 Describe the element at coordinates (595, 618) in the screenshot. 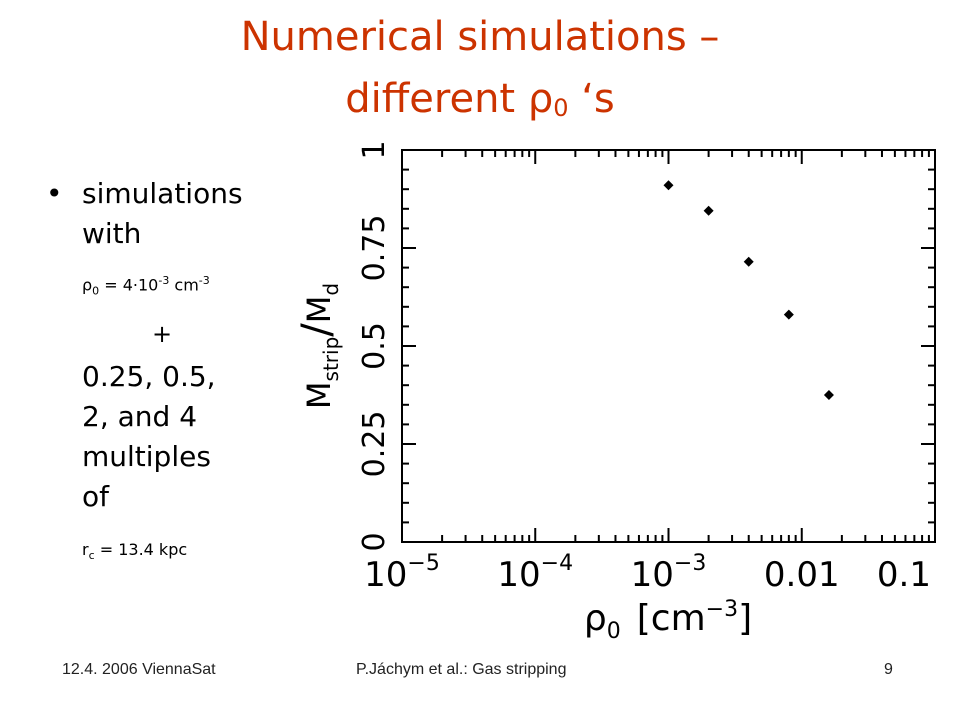

I see `x-axis-label-symbol: ρ` at that location.